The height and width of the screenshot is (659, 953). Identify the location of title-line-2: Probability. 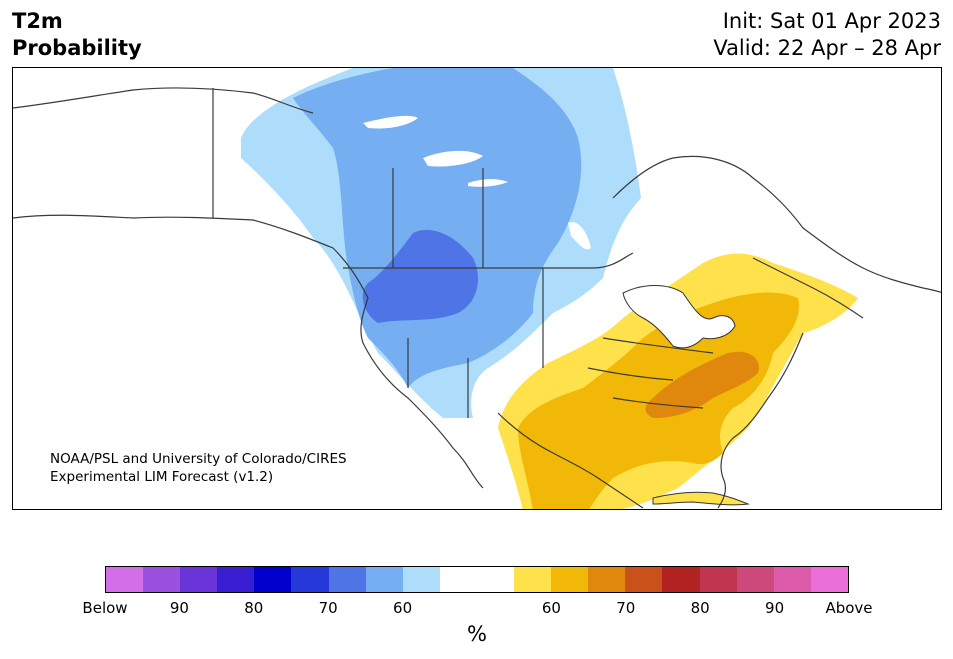
(77, 48).